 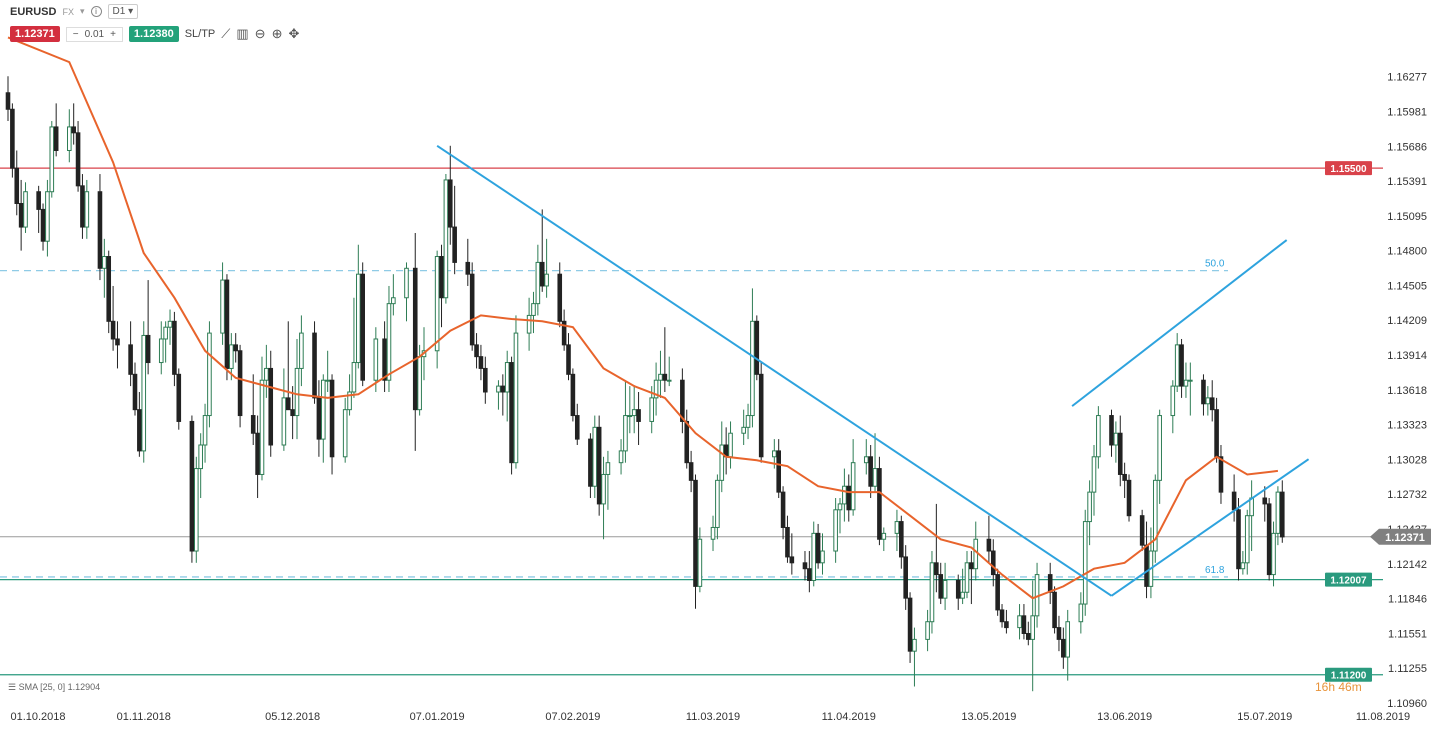 I want to click on qty-value: 0.01, so click(x=94, y=34).